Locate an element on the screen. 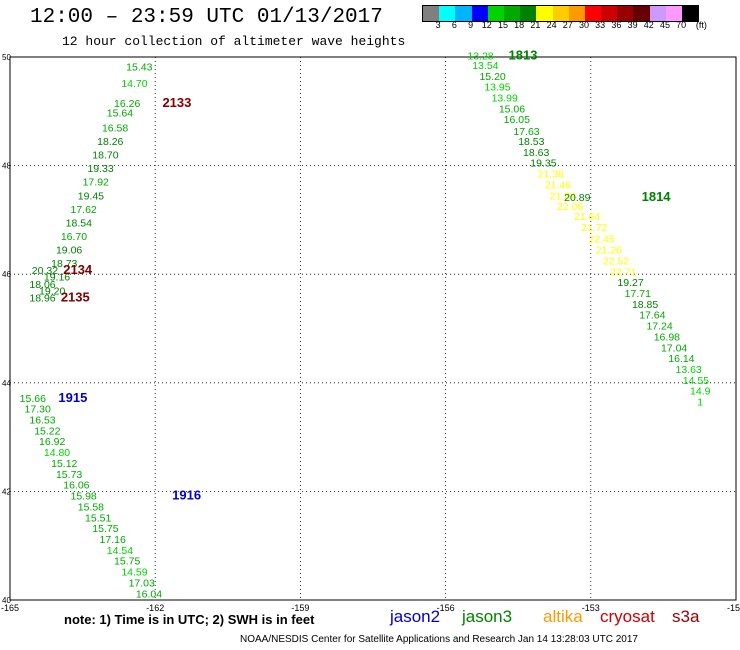  wave-height-value: 20.32 is located at coordinates (45, 271).